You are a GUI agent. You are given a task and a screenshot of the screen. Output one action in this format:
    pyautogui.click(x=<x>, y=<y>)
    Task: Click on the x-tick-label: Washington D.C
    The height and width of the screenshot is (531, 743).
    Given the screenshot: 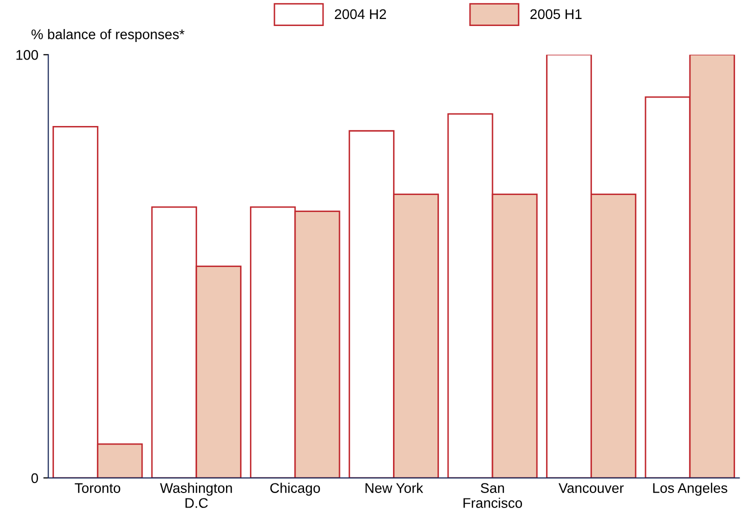 What is the action you would take?
    pyautogui.click(x=196, y=495)
    